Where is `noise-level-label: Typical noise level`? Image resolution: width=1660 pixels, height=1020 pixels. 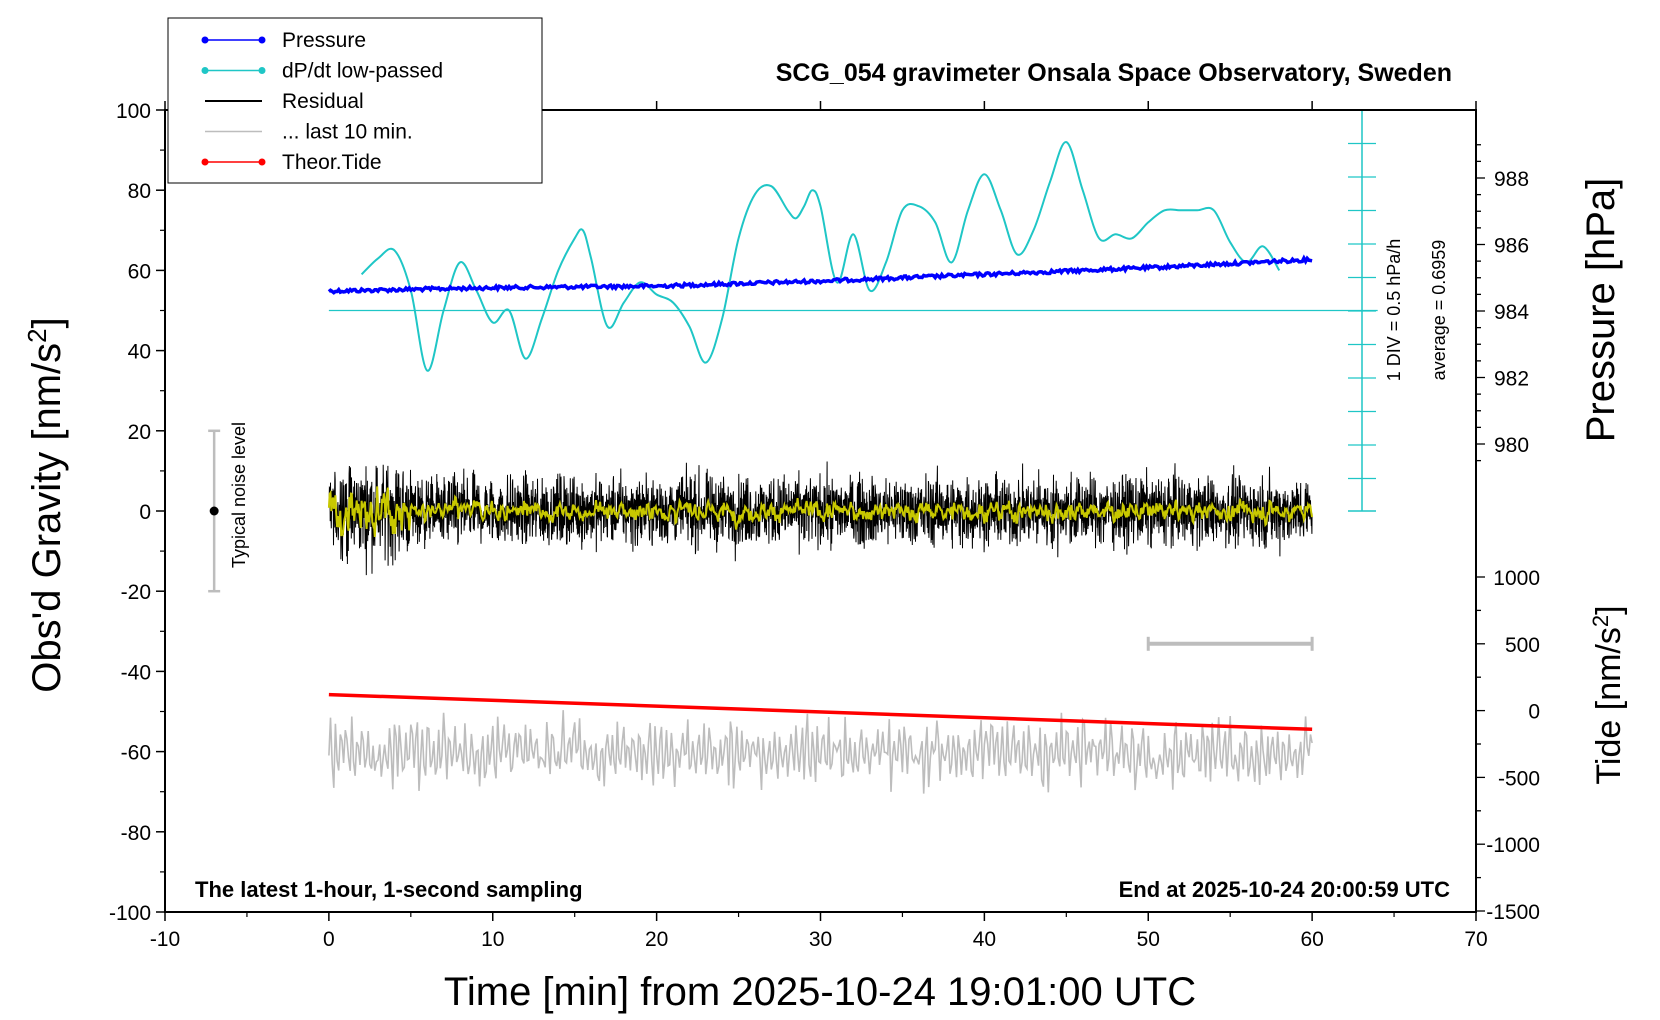 noise-level-label: Typical noise level is located at coordinates (239, 495).